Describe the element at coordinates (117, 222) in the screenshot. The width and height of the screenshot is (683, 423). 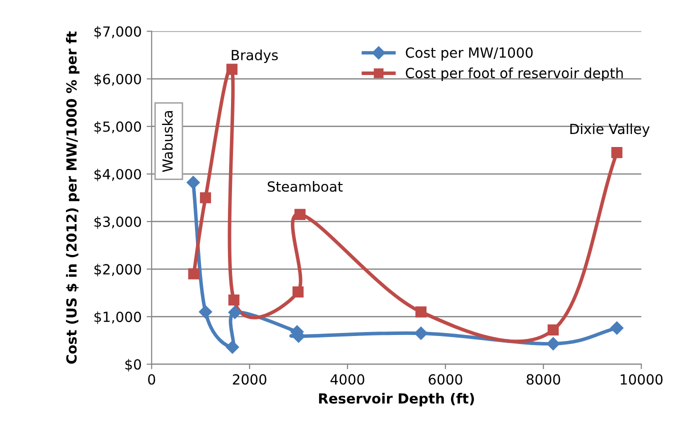
I see `y-tick-label: $3,000` at that location.